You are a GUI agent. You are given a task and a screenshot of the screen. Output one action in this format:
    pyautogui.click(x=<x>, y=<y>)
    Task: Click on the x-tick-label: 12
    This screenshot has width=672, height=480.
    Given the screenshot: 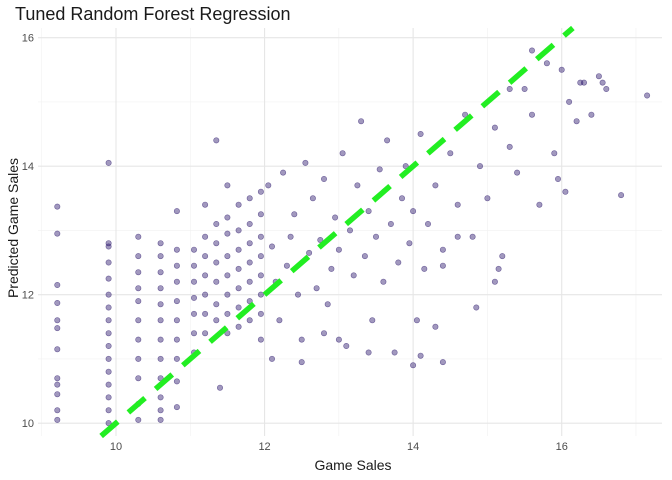 What is the action you would take?
    pyautogui.click(x=264, y=447)
    